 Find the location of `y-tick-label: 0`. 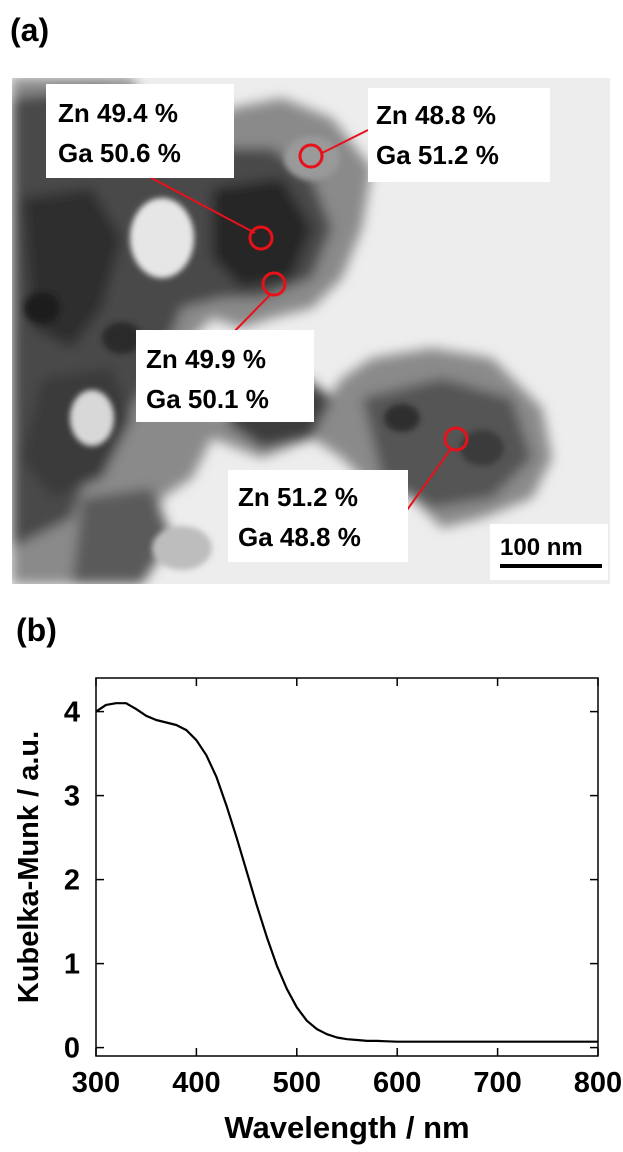

y-tick-label: 0 is located at coordinates (72, 1049).